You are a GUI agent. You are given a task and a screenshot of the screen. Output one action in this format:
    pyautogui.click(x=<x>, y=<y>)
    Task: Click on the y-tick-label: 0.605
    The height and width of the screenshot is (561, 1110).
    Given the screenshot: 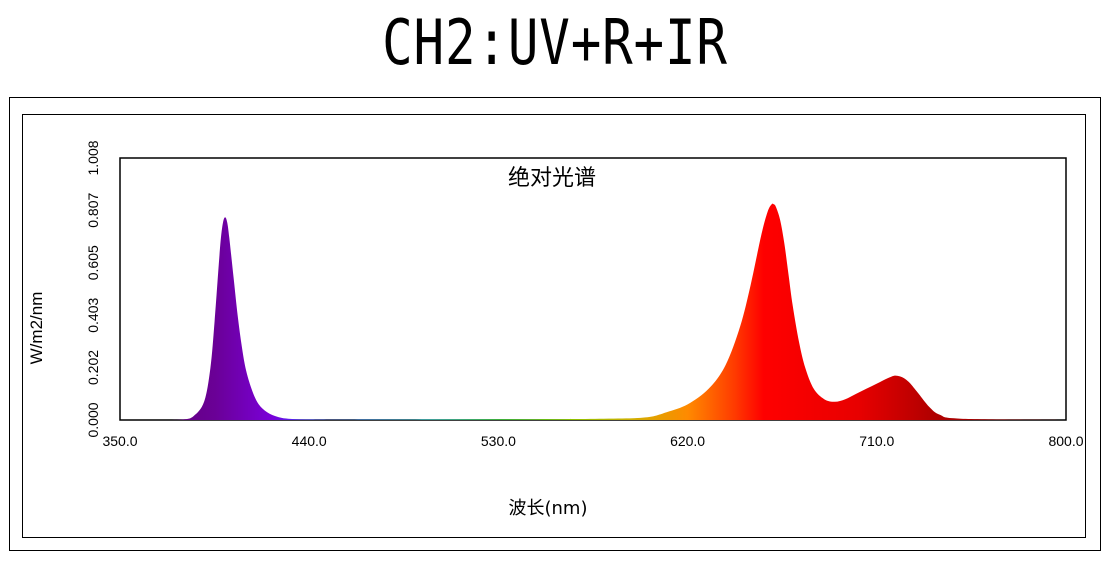 What is the action you would take?
    pyautogui.click(x=93, y=262)
    